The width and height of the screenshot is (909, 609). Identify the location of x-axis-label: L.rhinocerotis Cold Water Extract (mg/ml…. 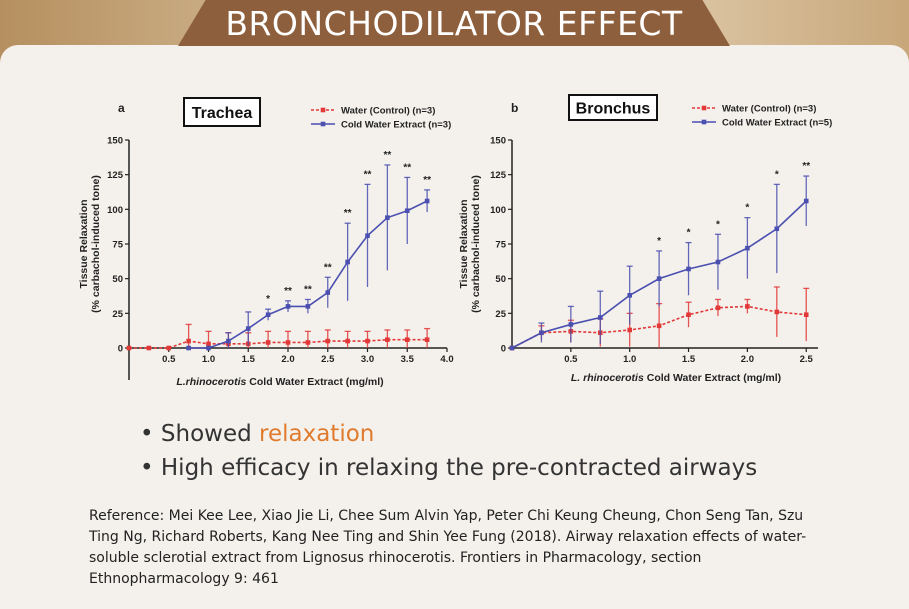
(279, 382).